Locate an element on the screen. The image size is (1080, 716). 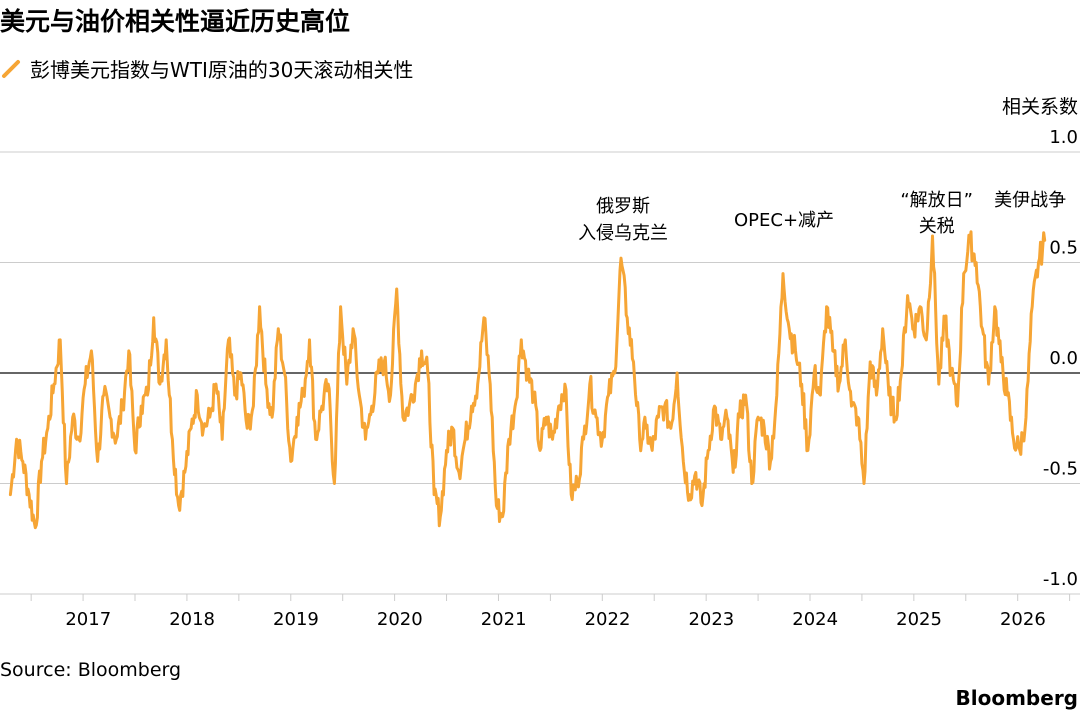
x-axis: 2017 2018 2019 2020 2021 2022 2023 2024 2025 2026 is located at coordinates (540, 611).